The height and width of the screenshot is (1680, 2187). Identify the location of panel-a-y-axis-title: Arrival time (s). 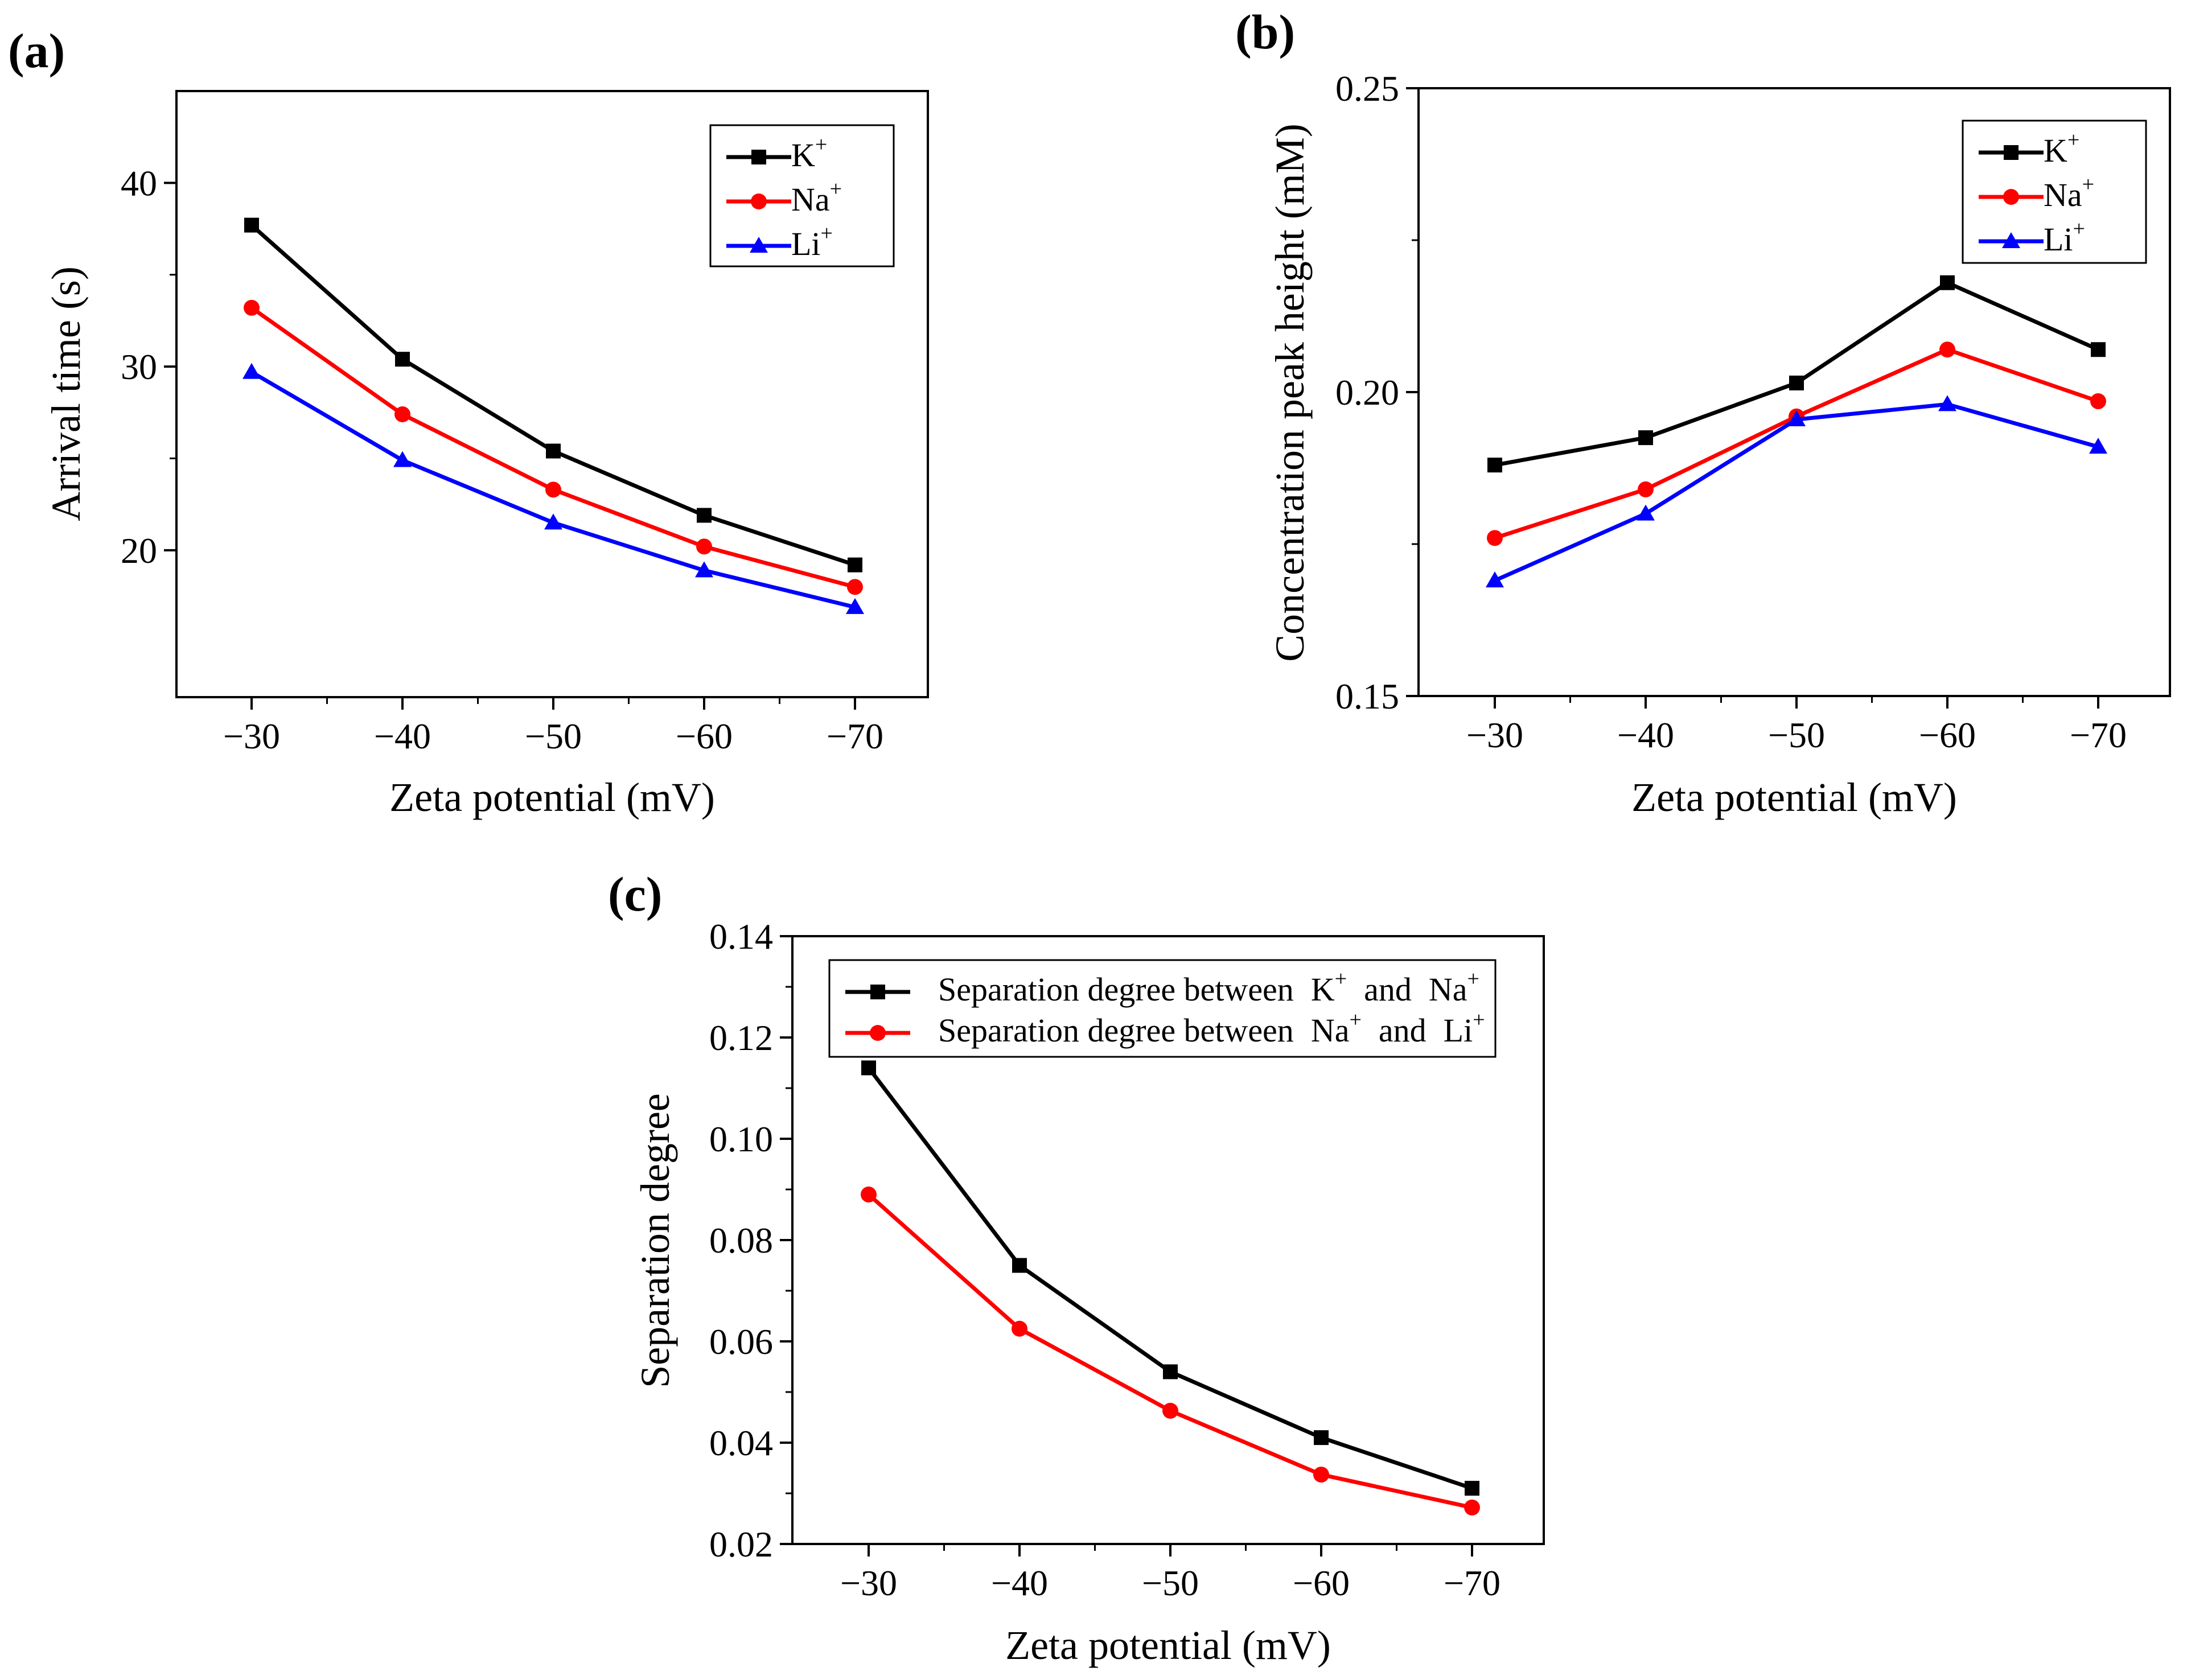
(66, 393).